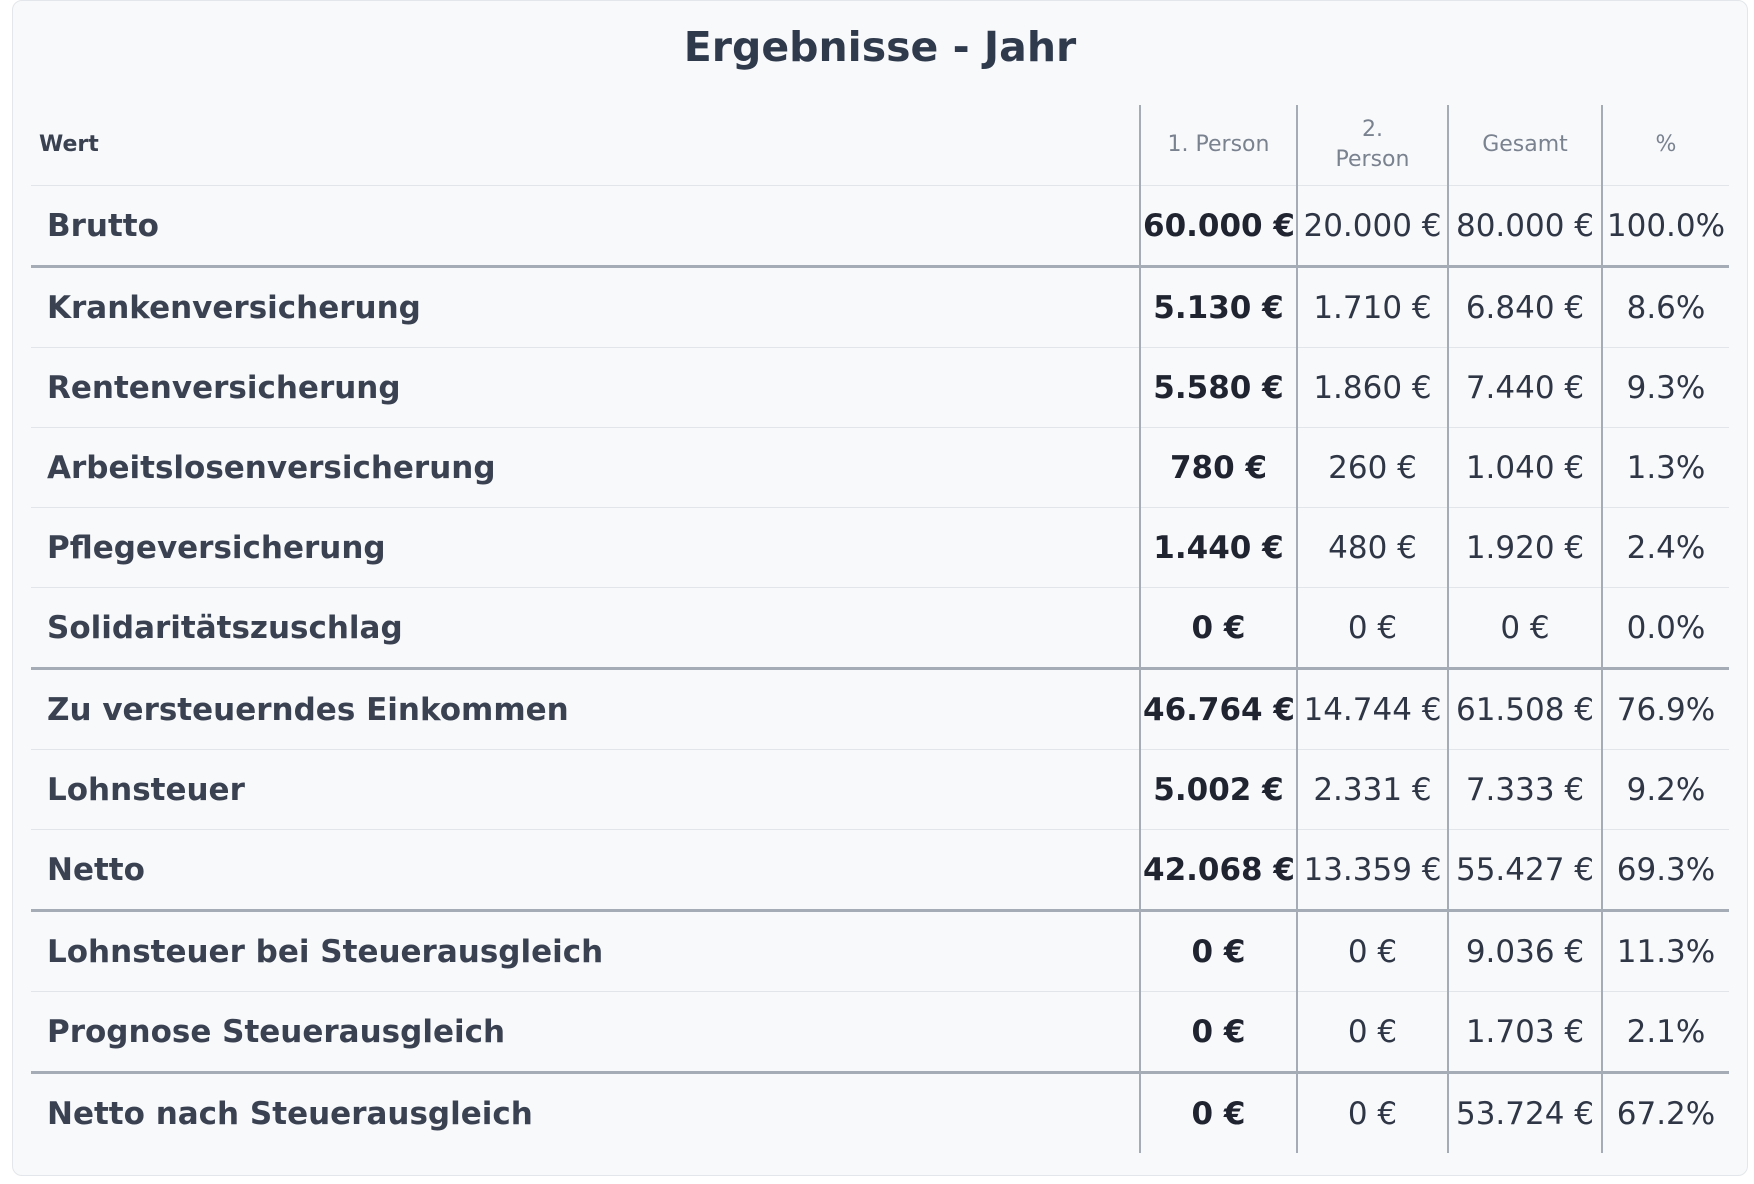  Describe the element at coordinates (1524, 467) in the screenshot. I see `cell-gesamt: 1.040 €` at that location.